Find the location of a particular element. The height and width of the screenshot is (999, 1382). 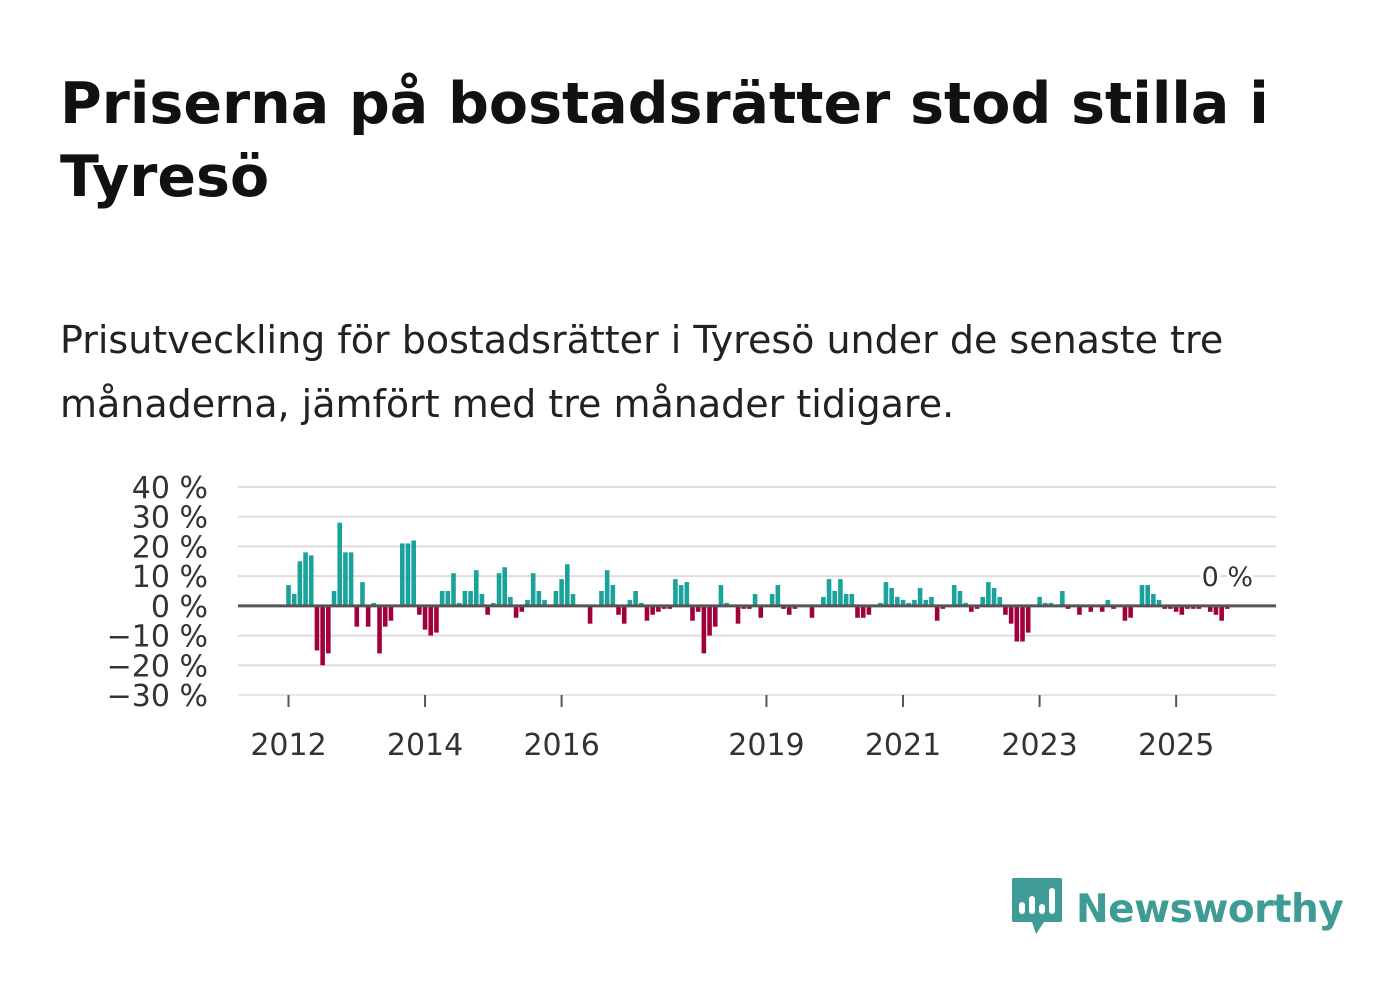

brand-name: Newsworthy is located at coordinates (1210, 909).